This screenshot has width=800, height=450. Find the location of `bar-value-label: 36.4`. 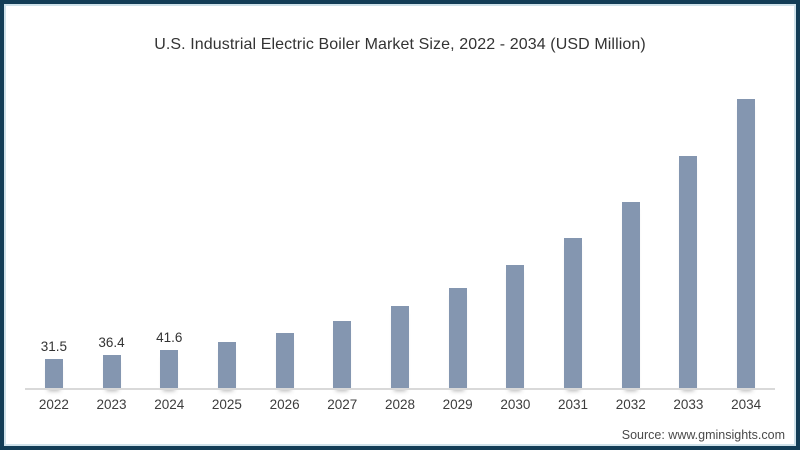

bar-value-label: 36.4 is located at coordinates (111, 342).